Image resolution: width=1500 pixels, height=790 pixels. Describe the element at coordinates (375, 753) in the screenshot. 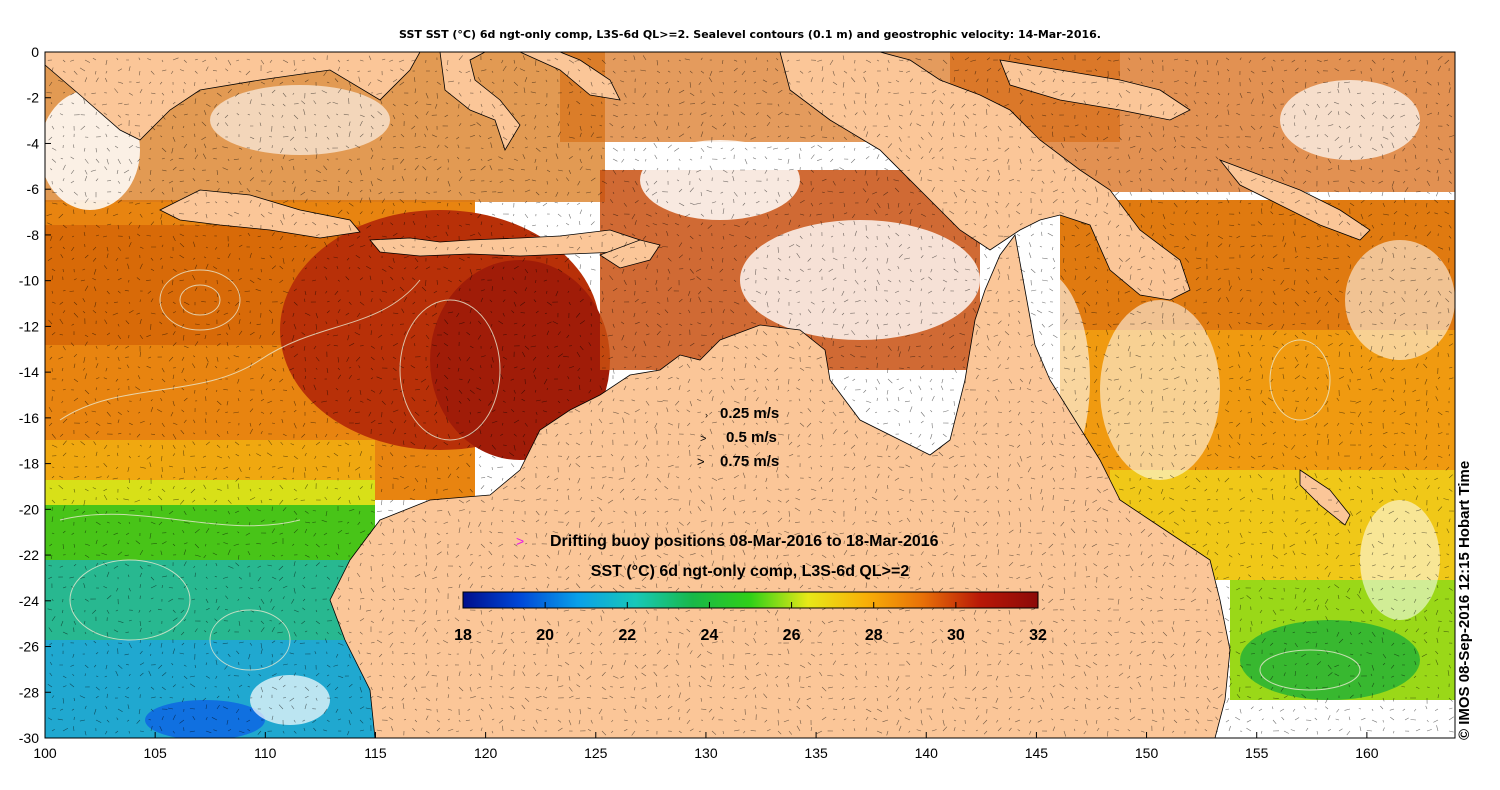

I see `x-tick-label: 115` at that location.